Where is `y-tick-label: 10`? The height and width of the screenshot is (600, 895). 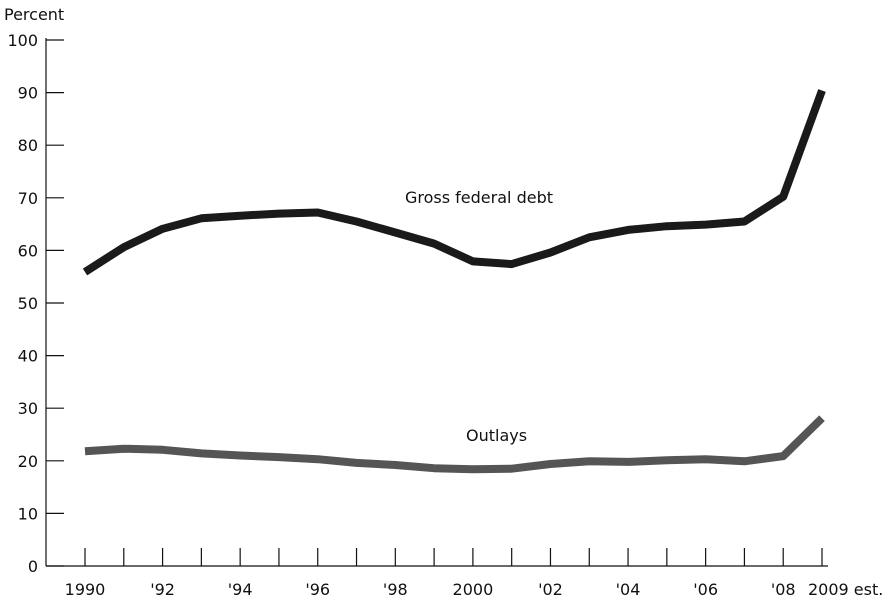
y-tick-label: 10 is located at coordinates (28, 513).